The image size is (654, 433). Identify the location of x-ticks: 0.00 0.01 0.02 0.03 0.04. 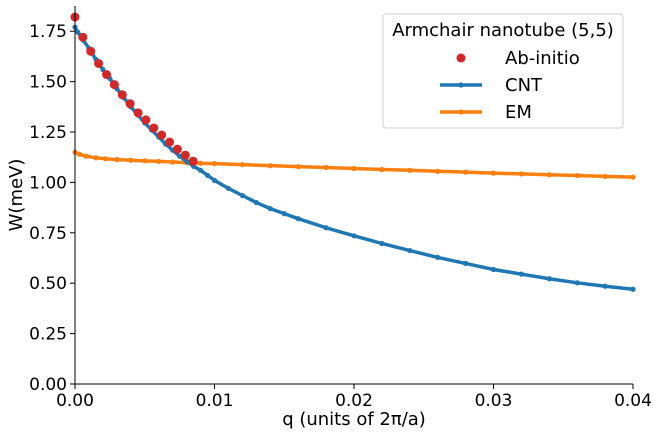
(354, 397).